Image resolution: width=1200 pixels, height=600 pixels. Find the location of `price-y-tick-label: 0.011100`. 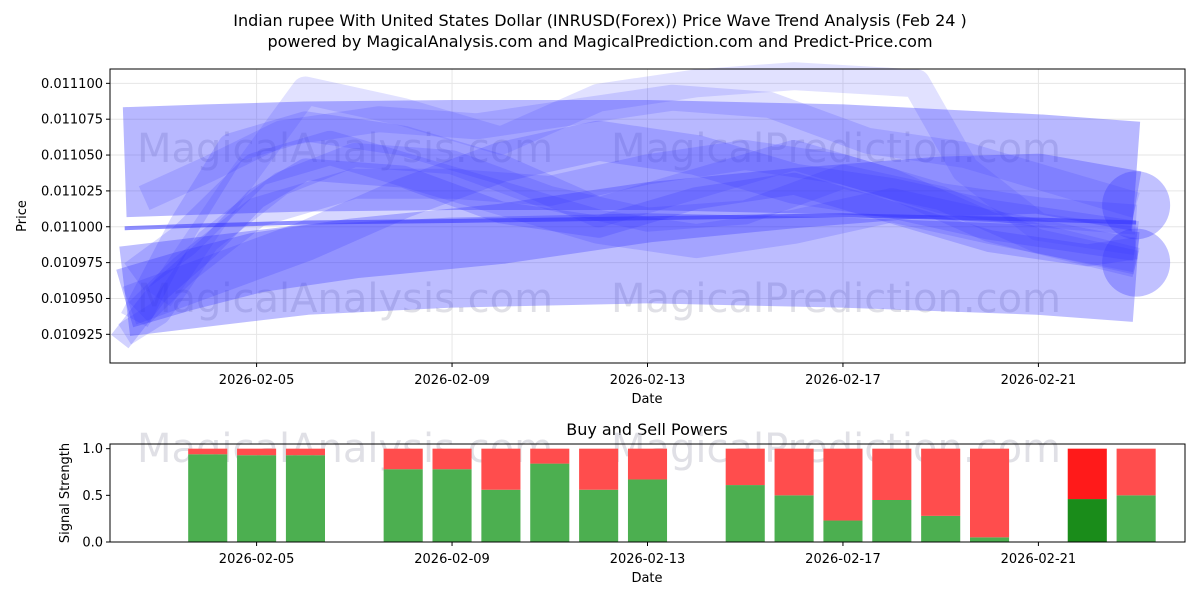

price-y-tick-label: 0.011100 is located at coordinates (72, 84).